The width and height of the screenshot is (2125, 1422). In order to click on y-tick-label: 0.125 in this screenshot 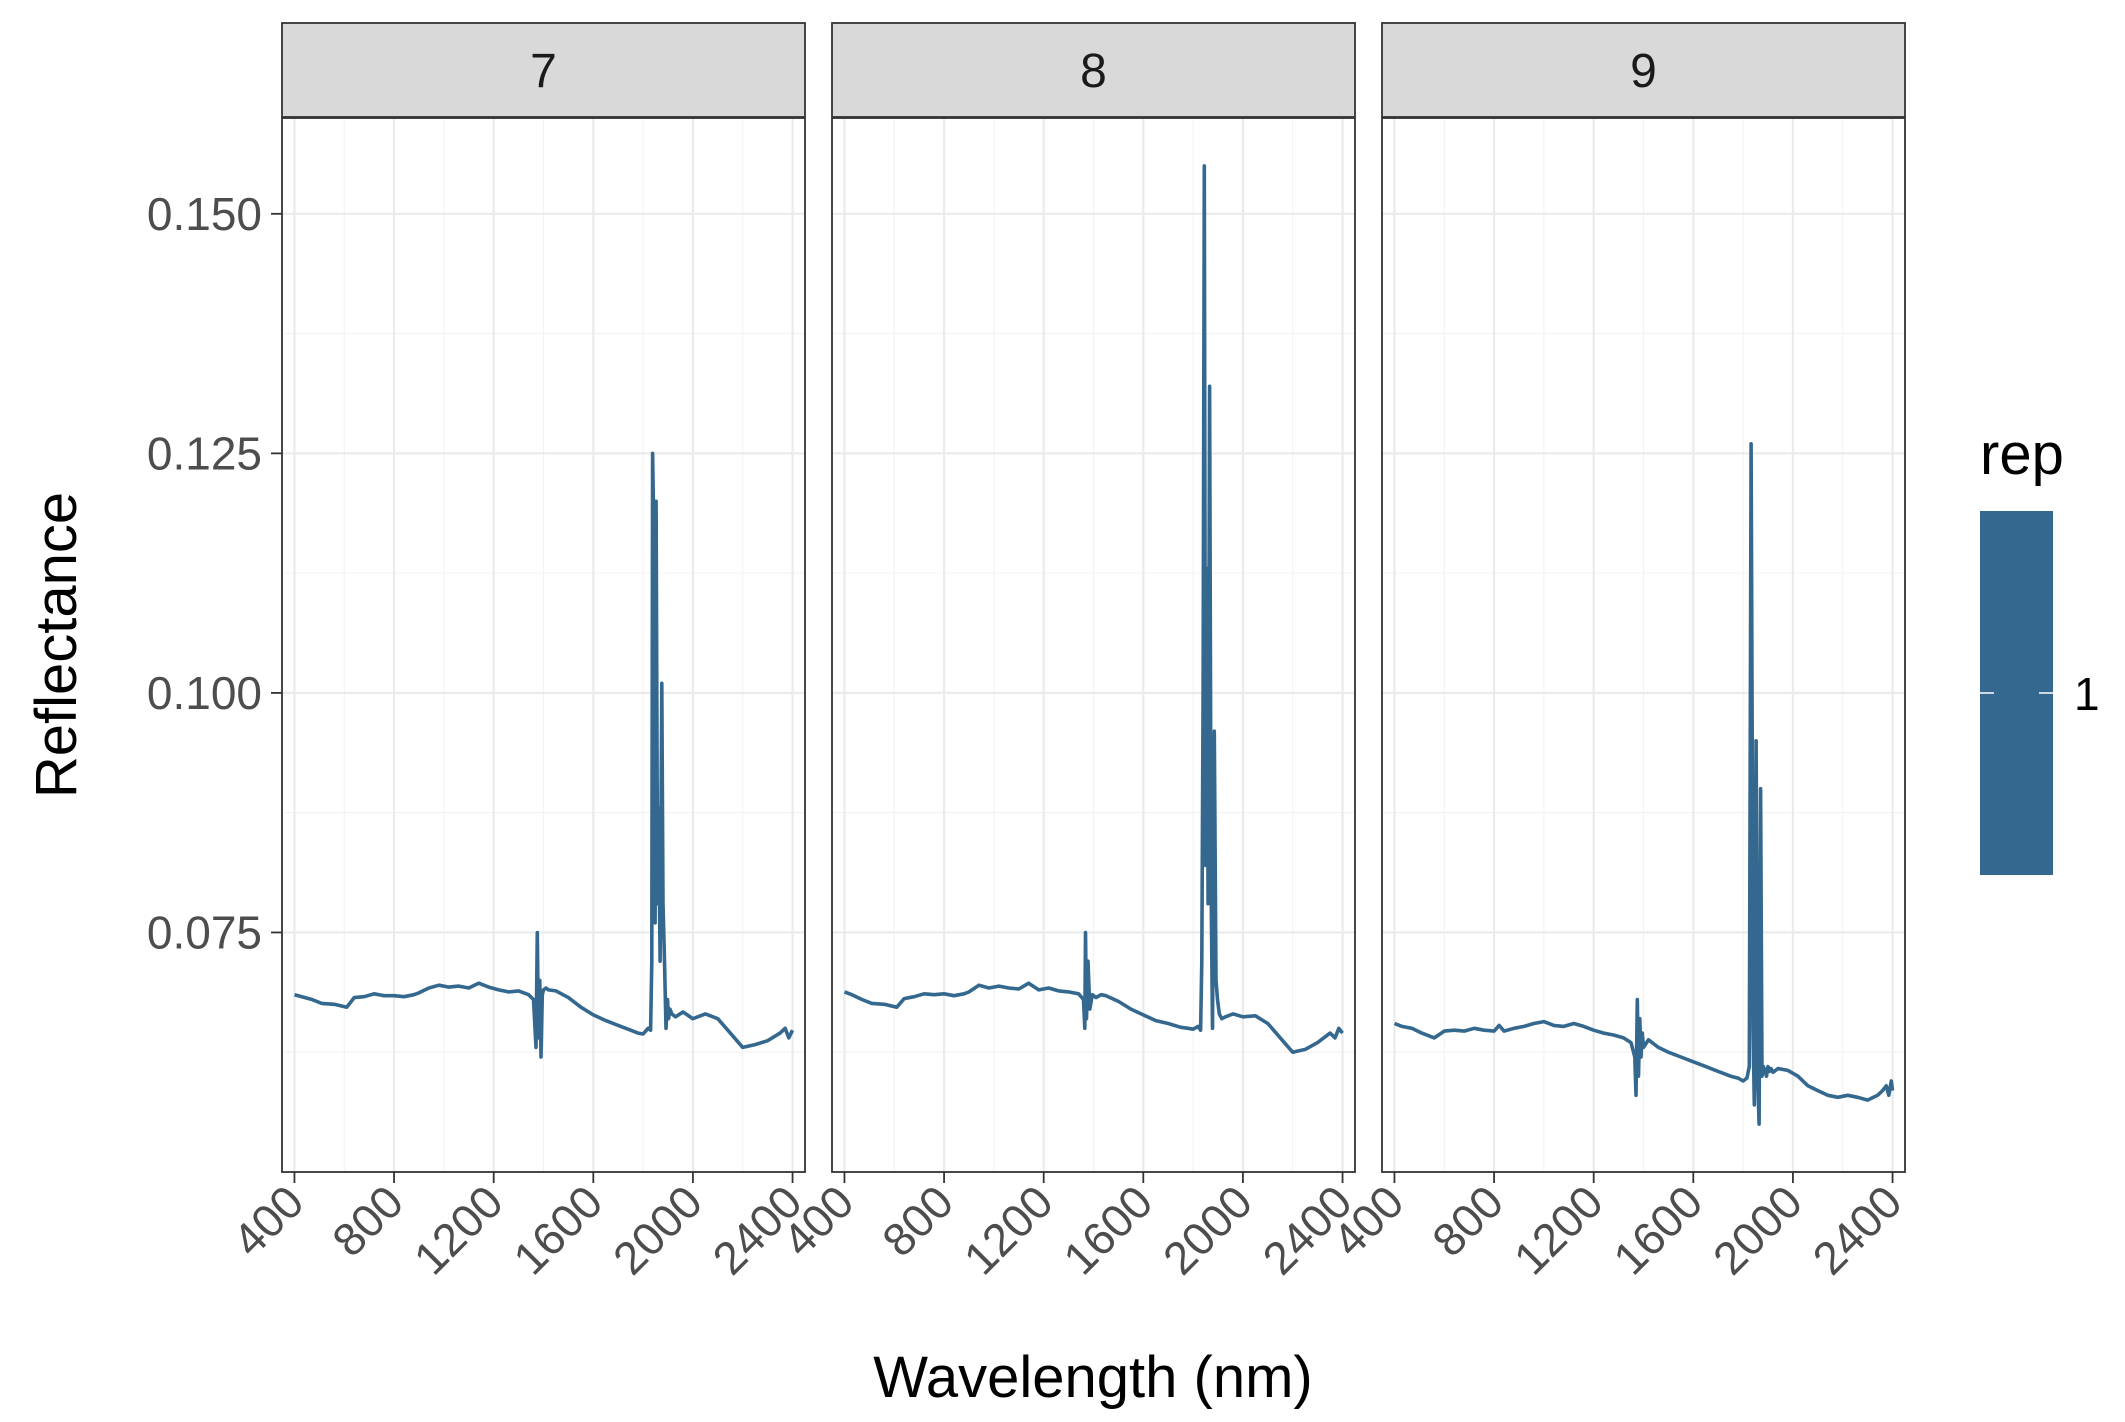, I will do `click(204, 453)`.